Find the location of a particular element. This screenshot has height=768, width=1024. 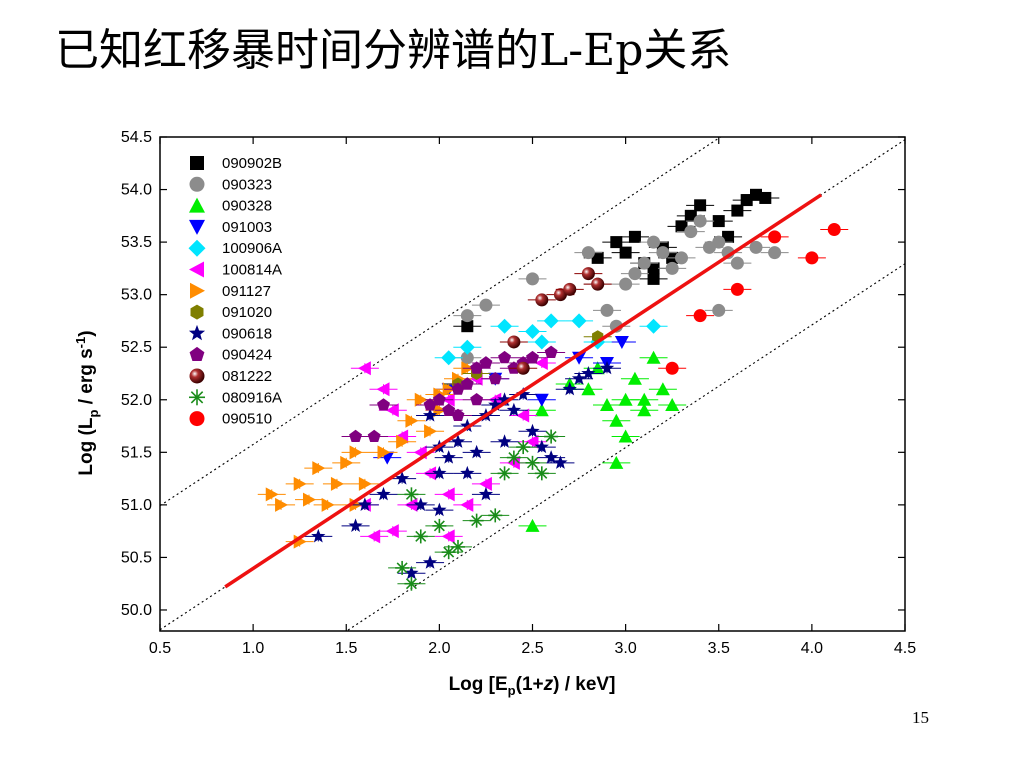

legend-item-081222: 081222 is located at coordinates (230, 376).